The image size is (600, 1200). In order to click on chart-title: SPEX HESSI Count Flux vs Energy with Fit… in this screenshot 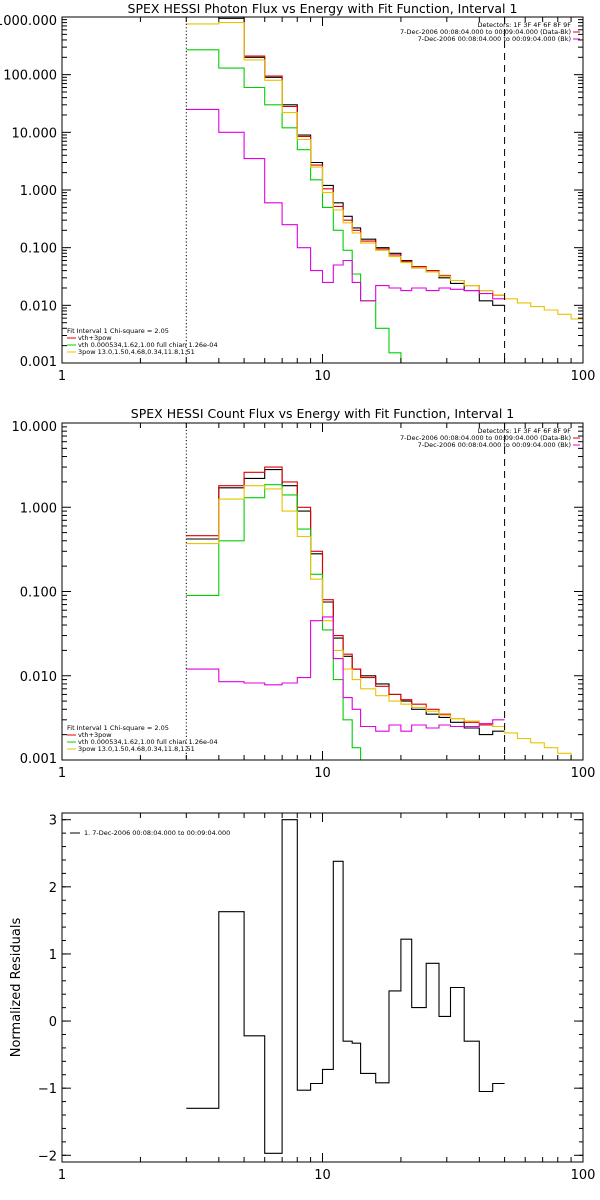, I will do `click(322, 413)`.